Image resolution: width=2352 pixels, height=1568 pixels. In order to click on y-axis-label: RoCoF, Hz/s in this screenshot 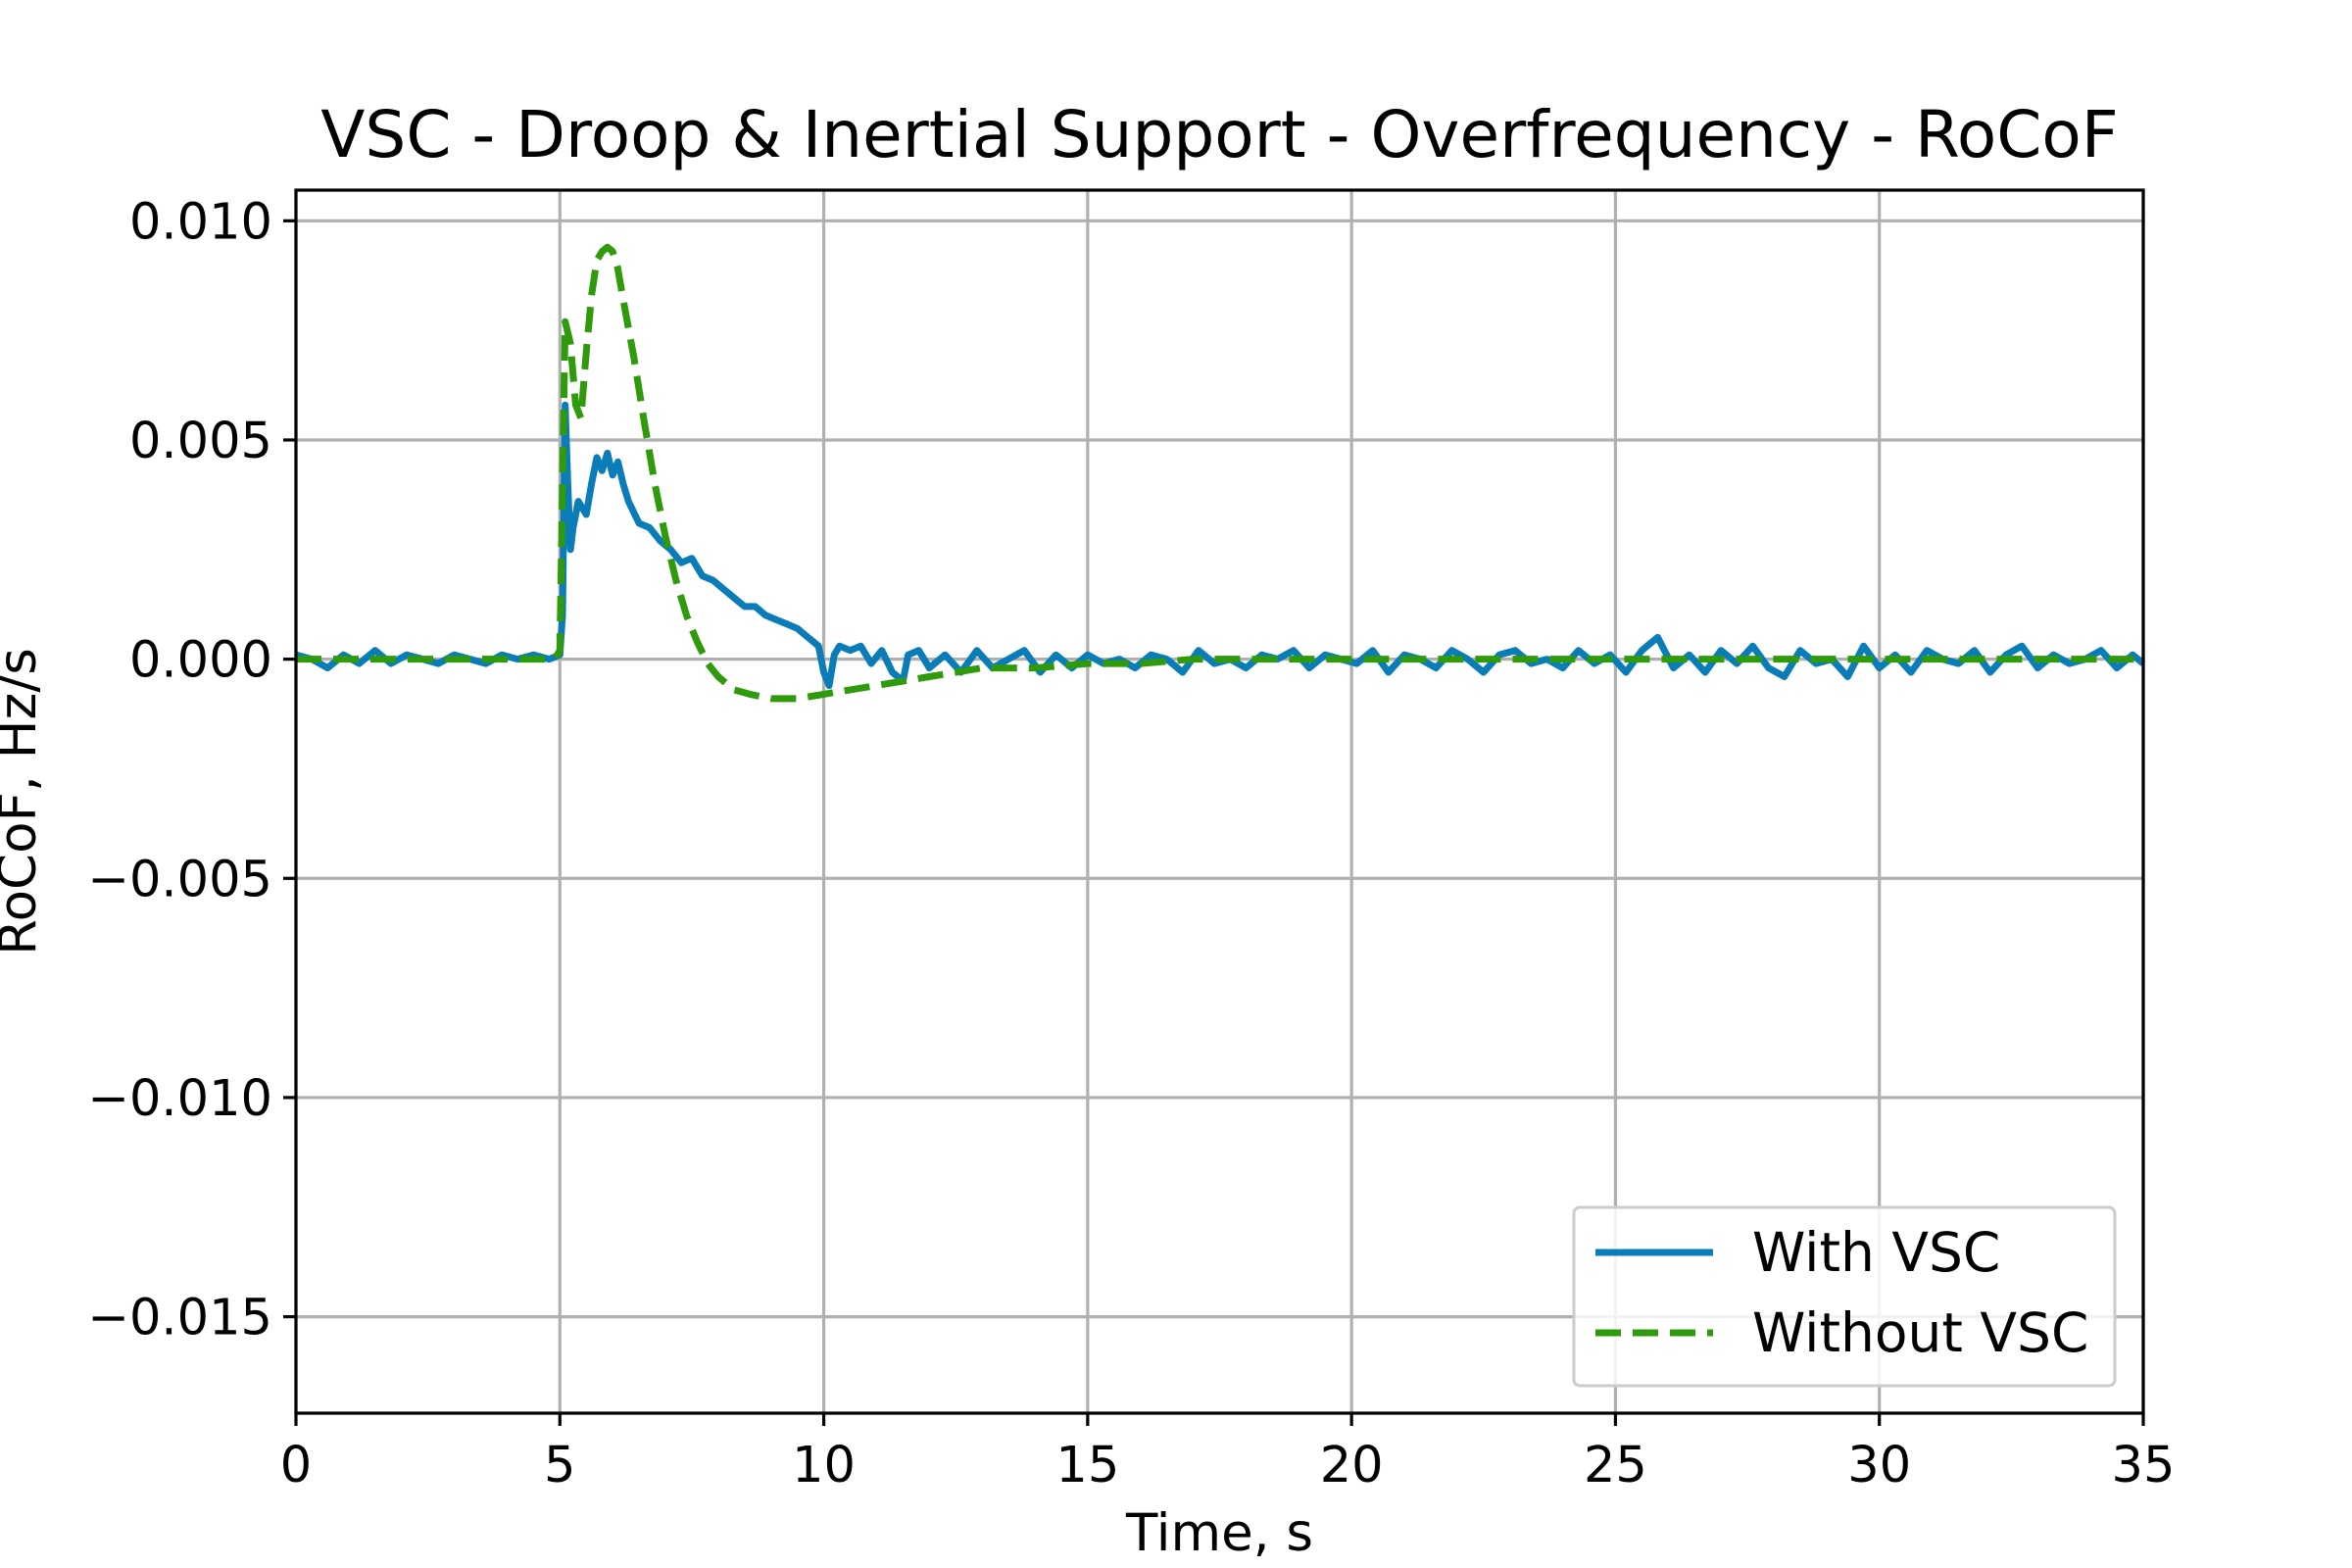, I will do `click(24, 802)`.